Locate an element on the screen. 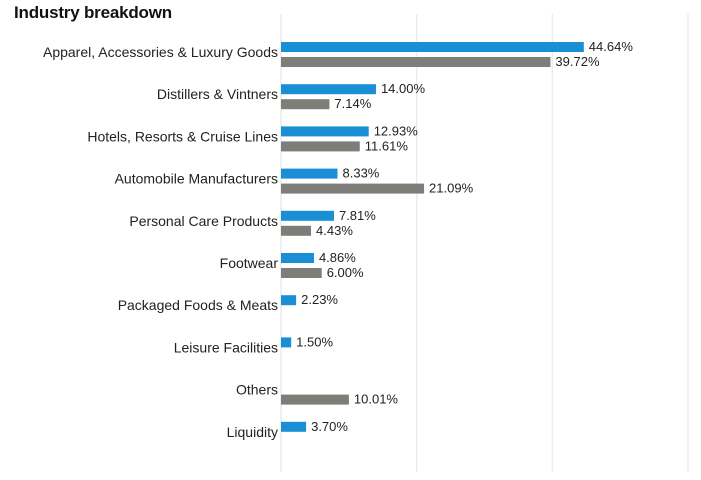 The image size is (701, 480). data-label: 8.33% is located at coordinates (361, 173).